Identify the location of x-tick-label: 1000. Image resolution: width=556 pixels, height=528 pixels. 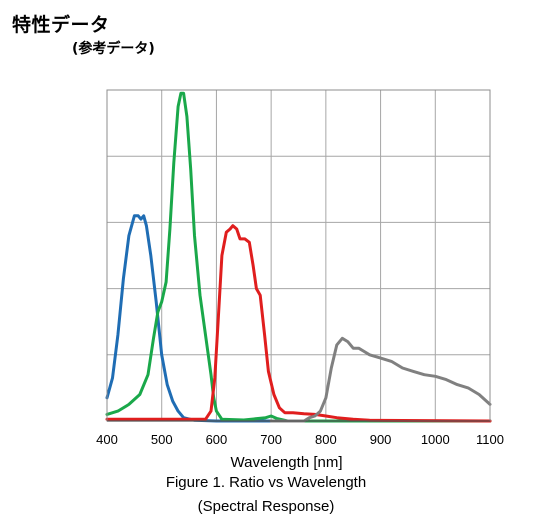
(435, 439).